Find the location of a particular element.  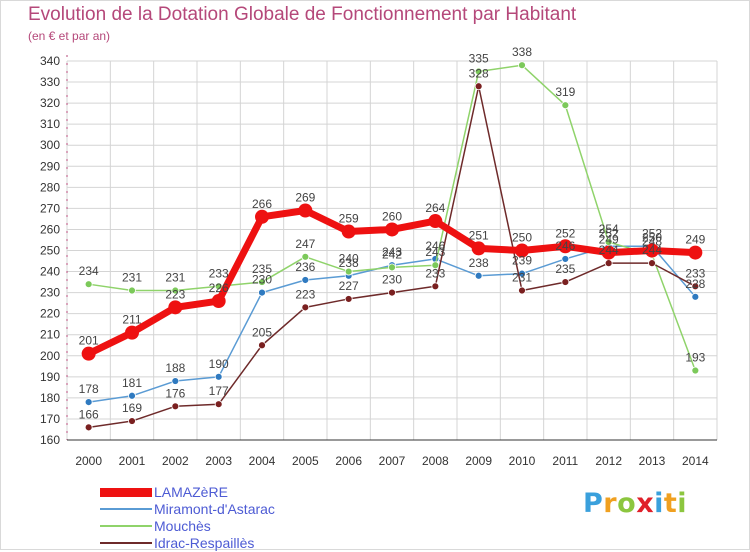

data-label: 260 is located at coordinates (392, 216).